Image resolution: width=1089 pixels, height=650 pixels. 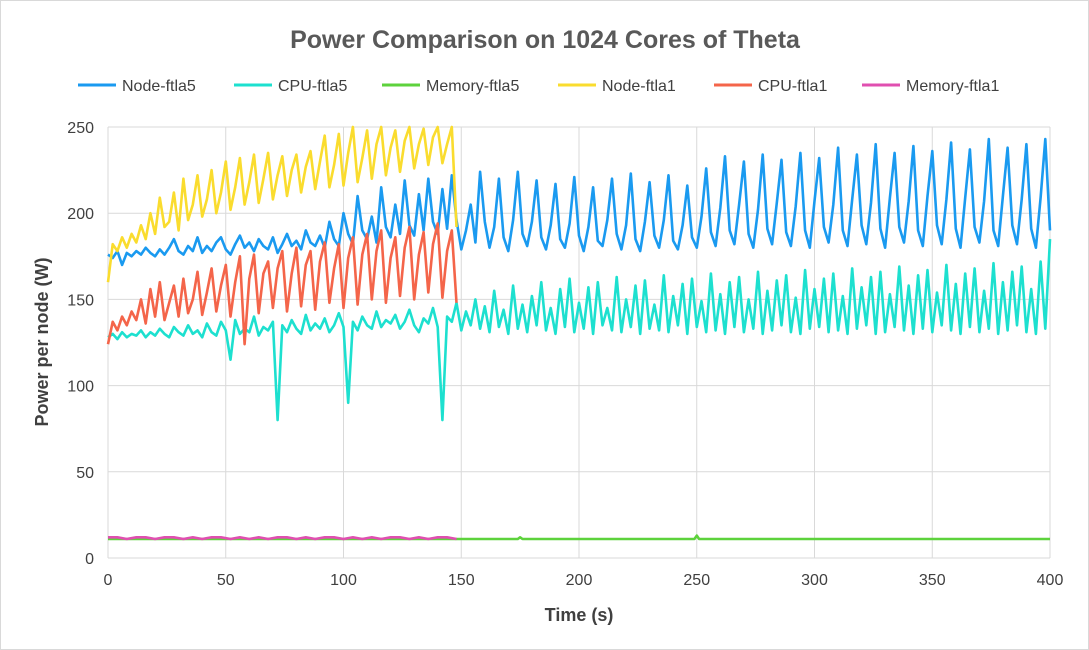 I want to click on legend-item-cpu-ftla5: CPU-ftla5, so click(x=290, y=86).